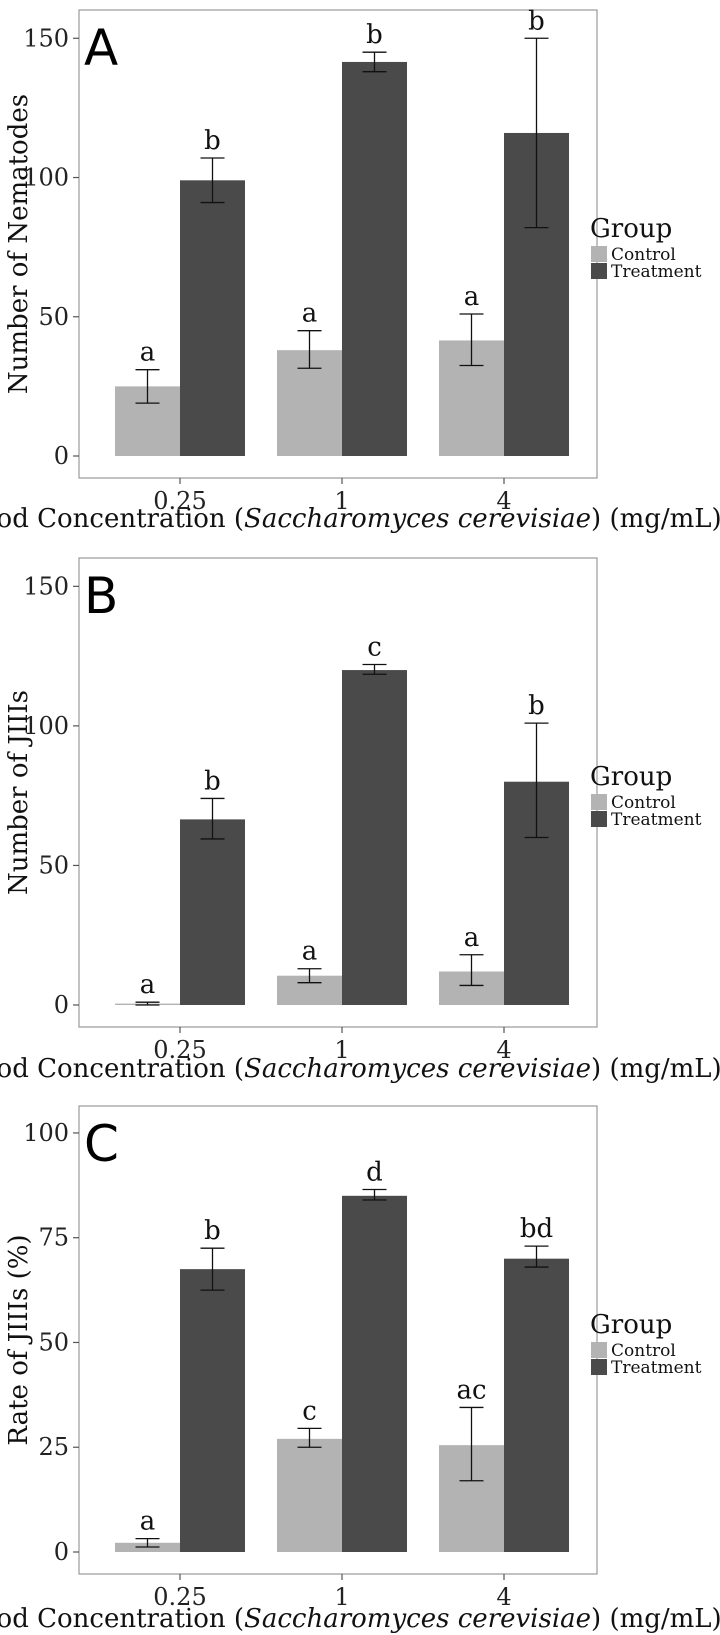 This screenshot has height=1635, width=720. Describe the element at coordinates (19, 1339) in the screenshot. I see `y-axis-title: Rate of JIIIs (%)` at that location.